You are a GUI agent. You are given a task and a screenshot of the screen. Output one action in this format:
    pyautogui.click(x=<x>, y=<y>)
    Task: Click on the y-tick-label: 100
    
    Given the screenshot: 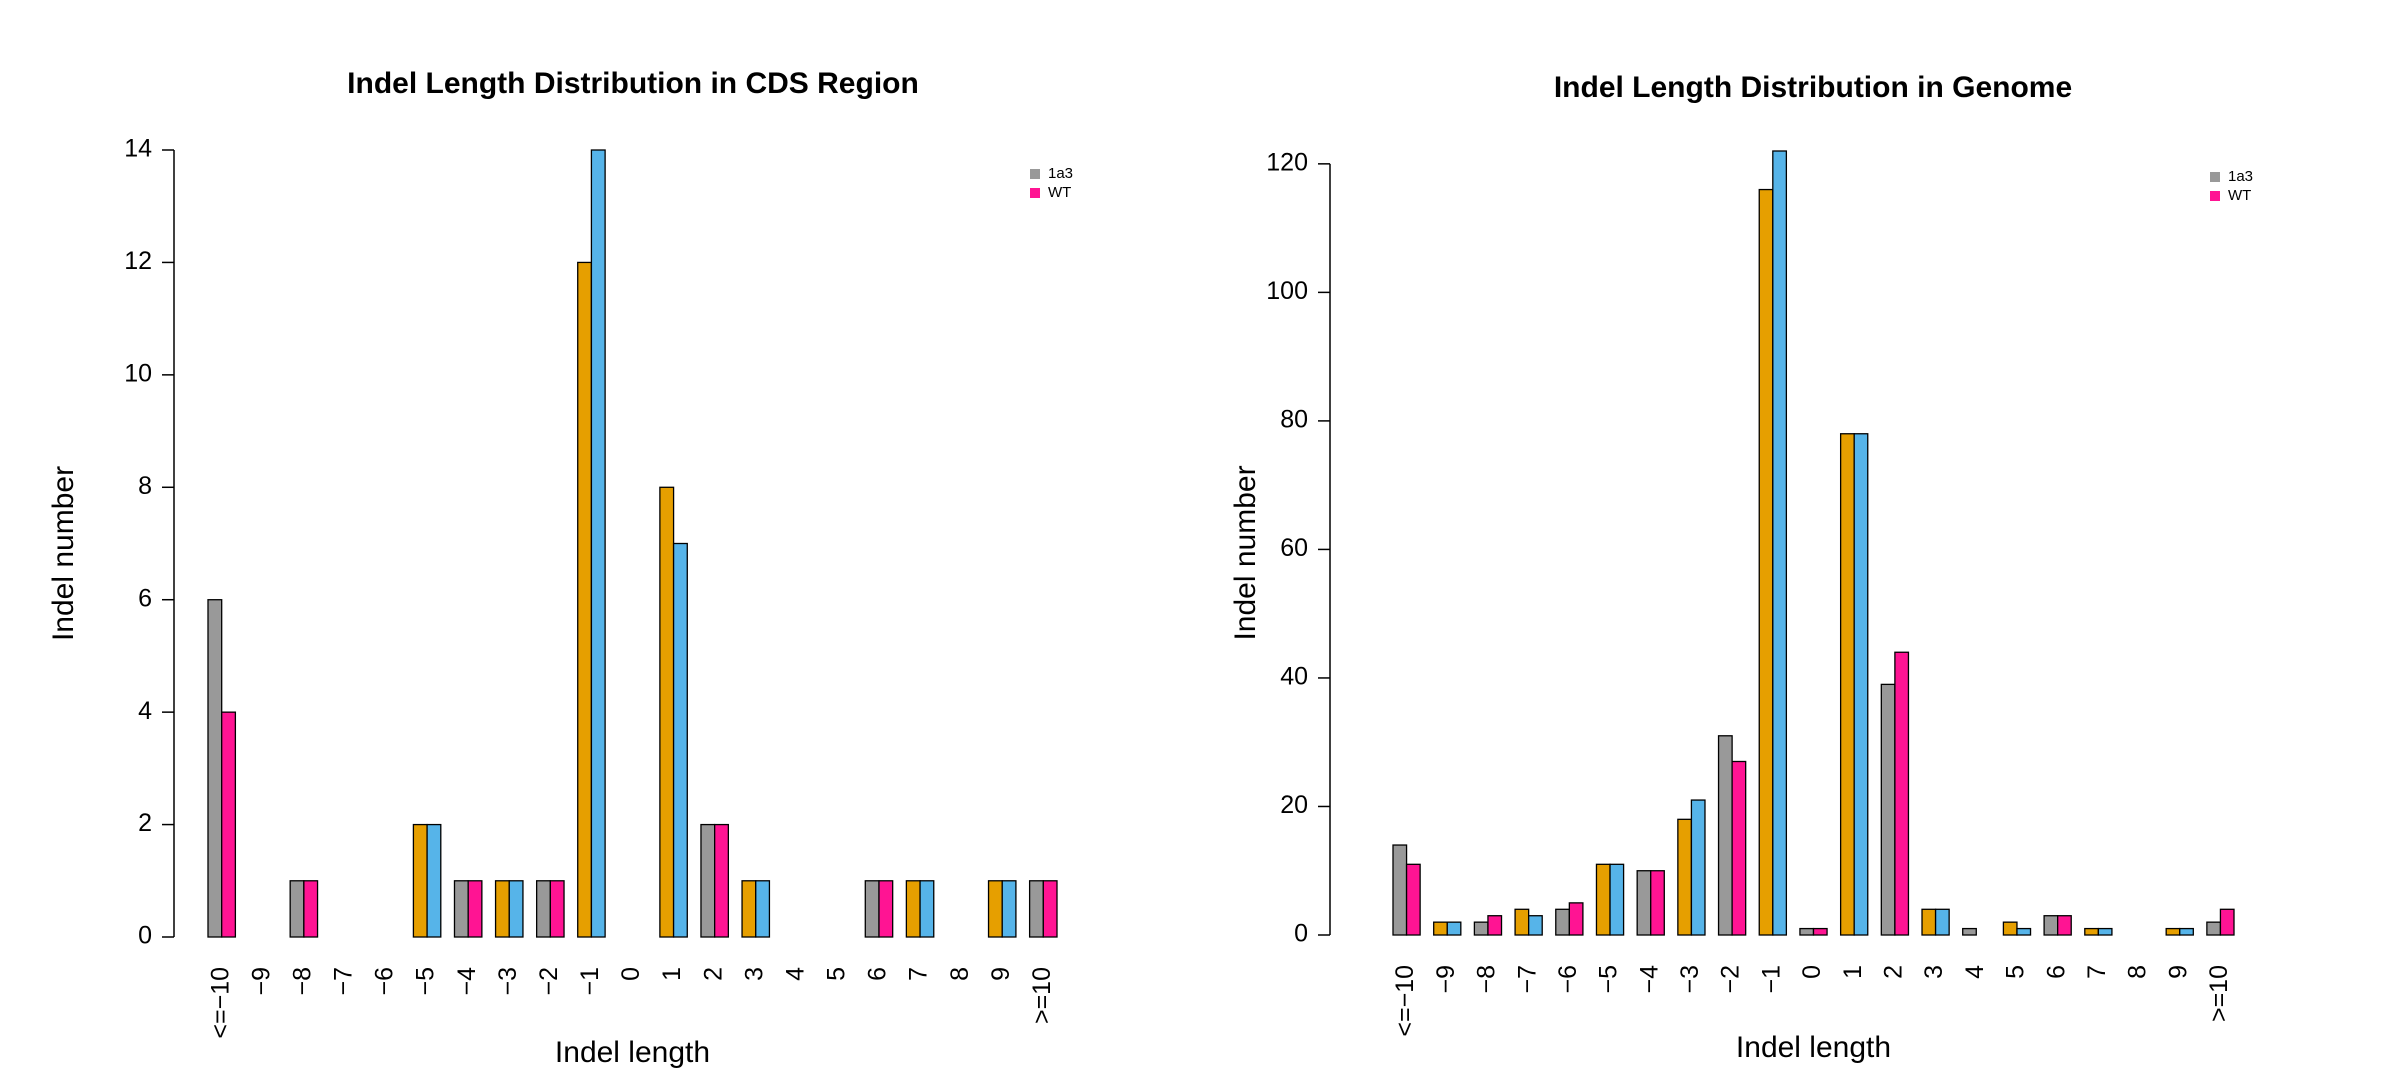 What is the action you would take?
    pyautogui.click(x=1287, y=291)
    